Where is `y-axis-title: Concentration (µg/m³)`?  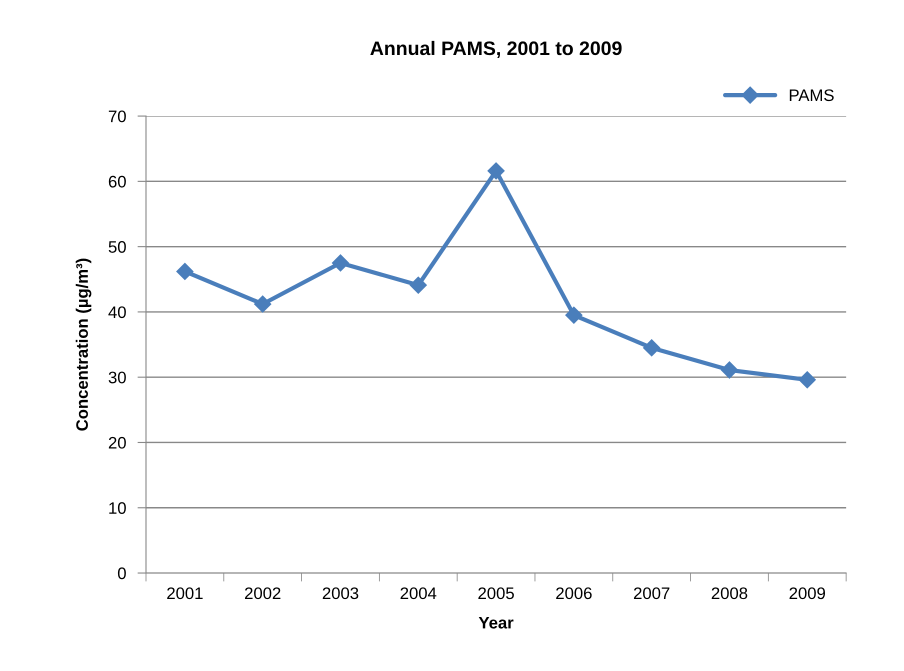 y-axis-title: Concentration (µg/m³) is located at coordinates (84, 344).